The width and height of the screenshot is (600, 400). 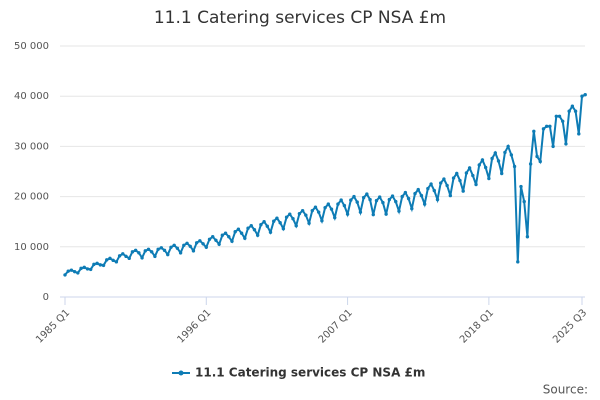 What do you see at coordinates (31, 247) in the screenshot?
I see `y-tick-label: 10 000` at bounding box center [31, 247].